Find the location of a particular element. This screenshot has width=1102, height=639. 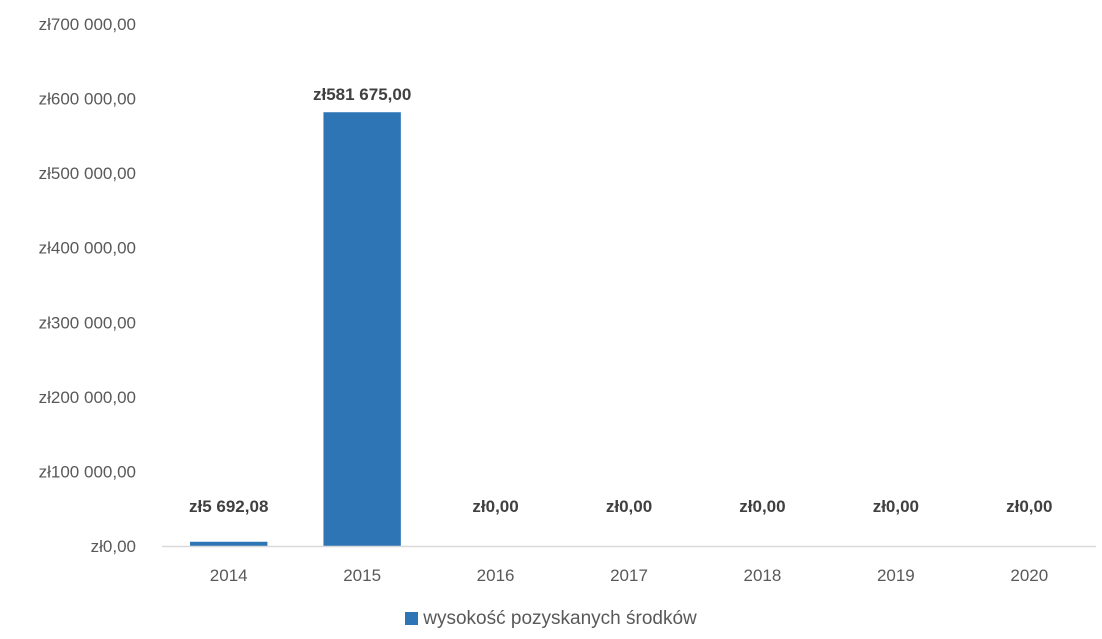

x-tick-label: 2017 is located at coordinates (629, 575).